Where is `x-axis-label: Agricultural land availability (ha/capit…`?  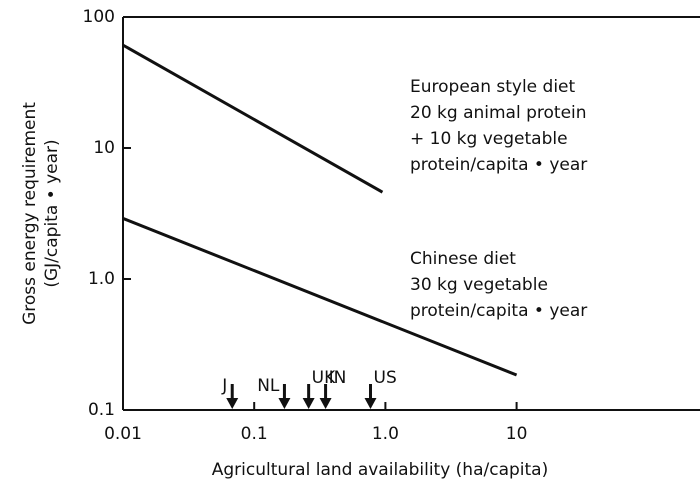 x-axis-label: Agricultural land availability (ha/capit… is located at coordinates (380, 470).